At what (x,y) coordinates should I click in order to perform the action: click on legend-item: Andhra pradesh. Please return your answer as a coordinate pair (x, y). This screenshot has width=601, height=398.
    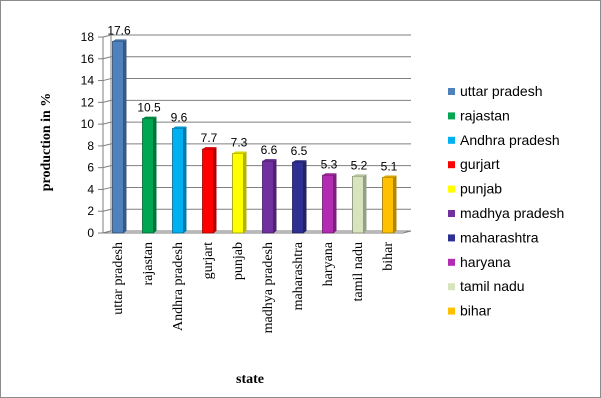
    Looking at the image, I should click on (504, 140).